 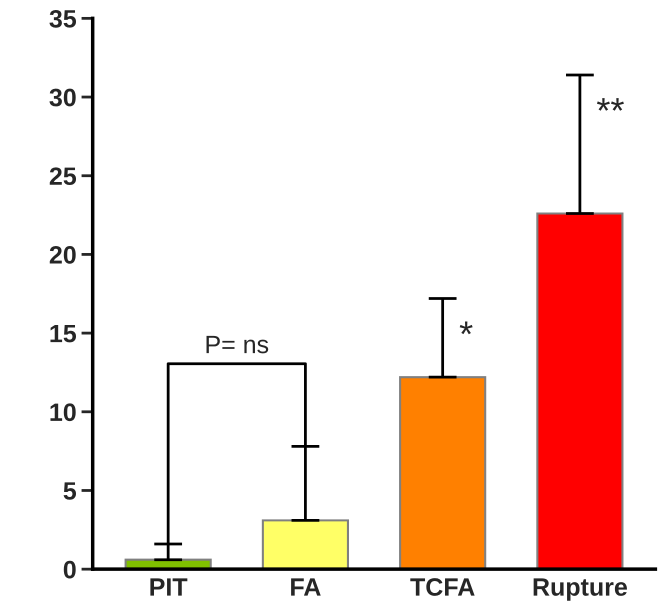 I want to click on x-tick-label: Rupture, so click(x=580, y=589).